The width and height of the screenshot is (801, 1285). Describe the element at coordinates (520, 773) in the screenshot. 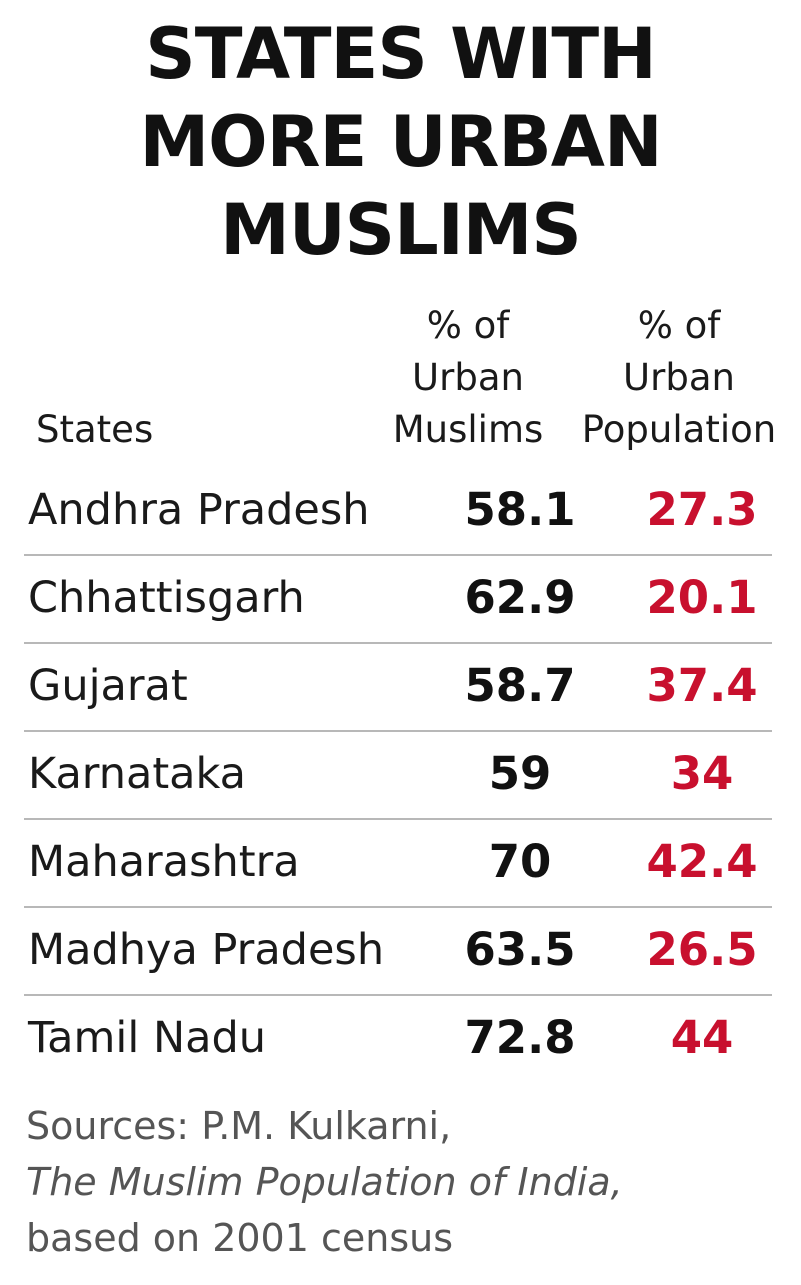

I see `urban-muslims-value: 59` at that location.